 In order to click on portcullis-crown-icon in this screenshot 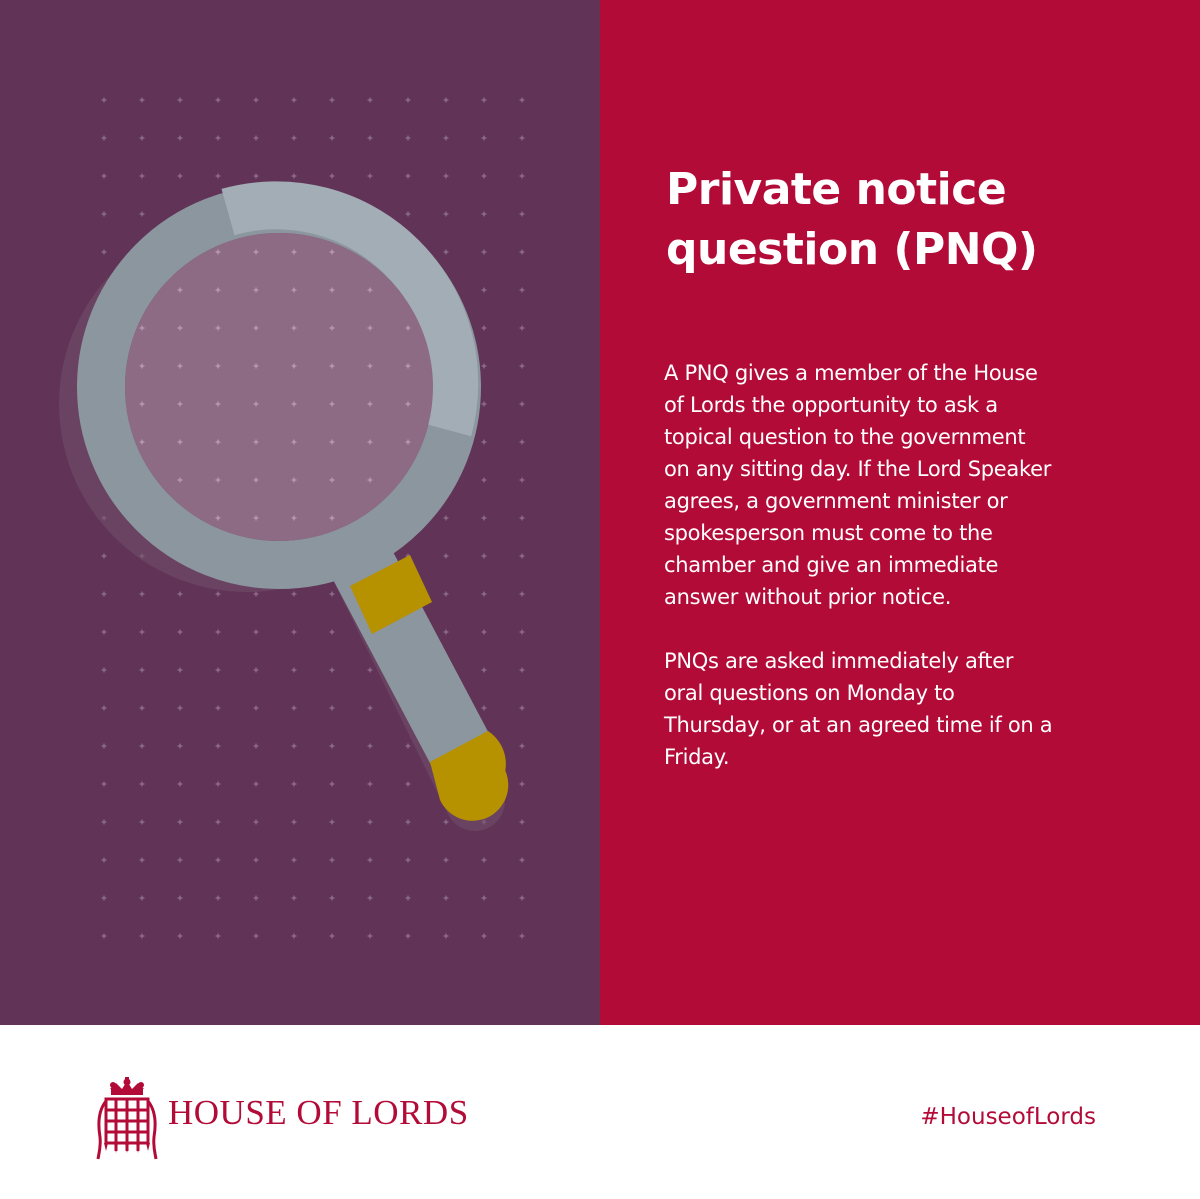, I will do `click(127, 1119)`.